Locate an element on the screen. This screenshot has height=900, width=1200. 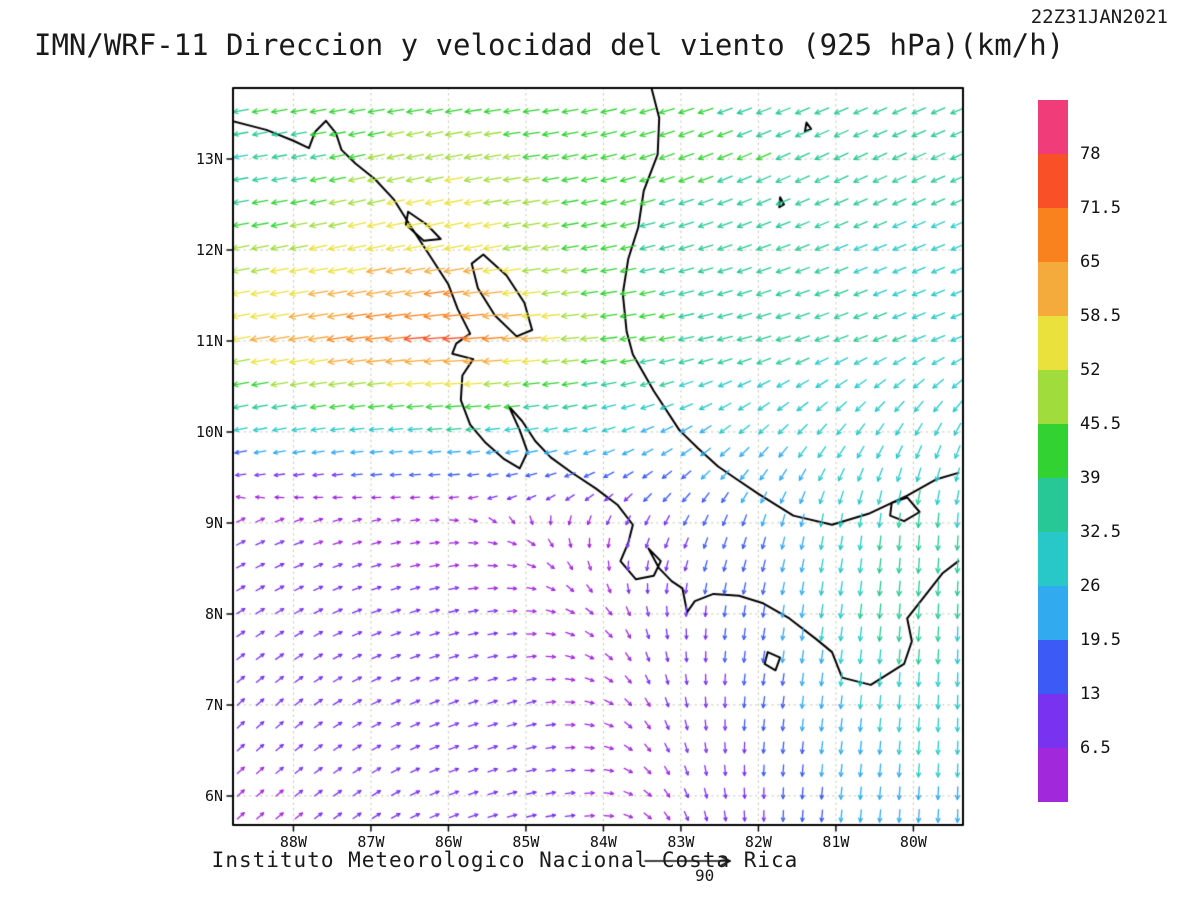
colorbar-label: 26 is located at coordinates (1090, 586).